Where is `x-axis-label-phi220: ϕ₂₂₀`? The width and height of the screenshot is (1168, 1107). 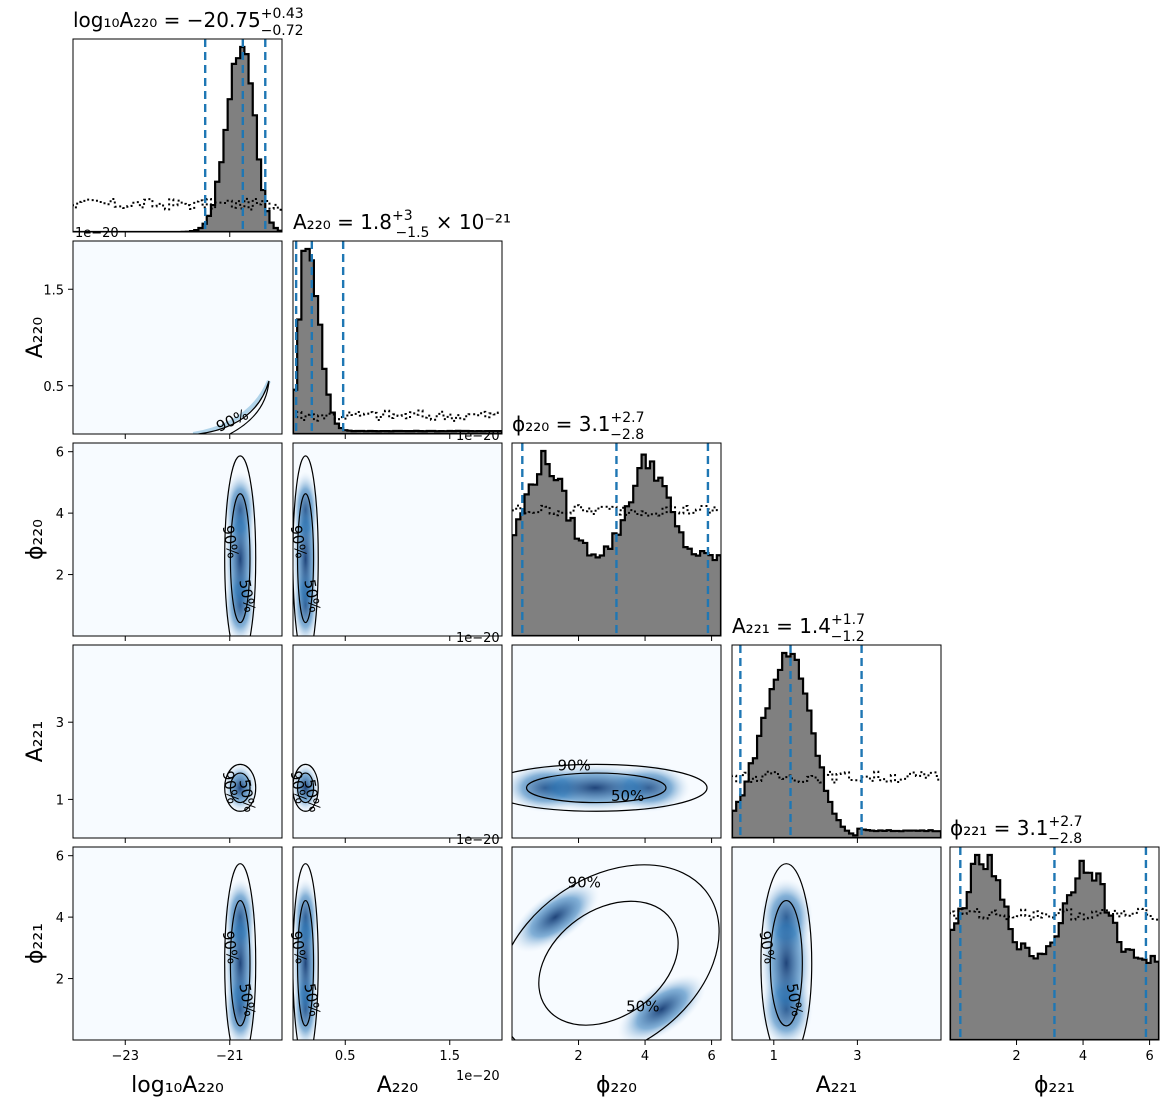
x-axis-label-phi220: ϕ₂₂₀ is located at coordinates (616, 1085).